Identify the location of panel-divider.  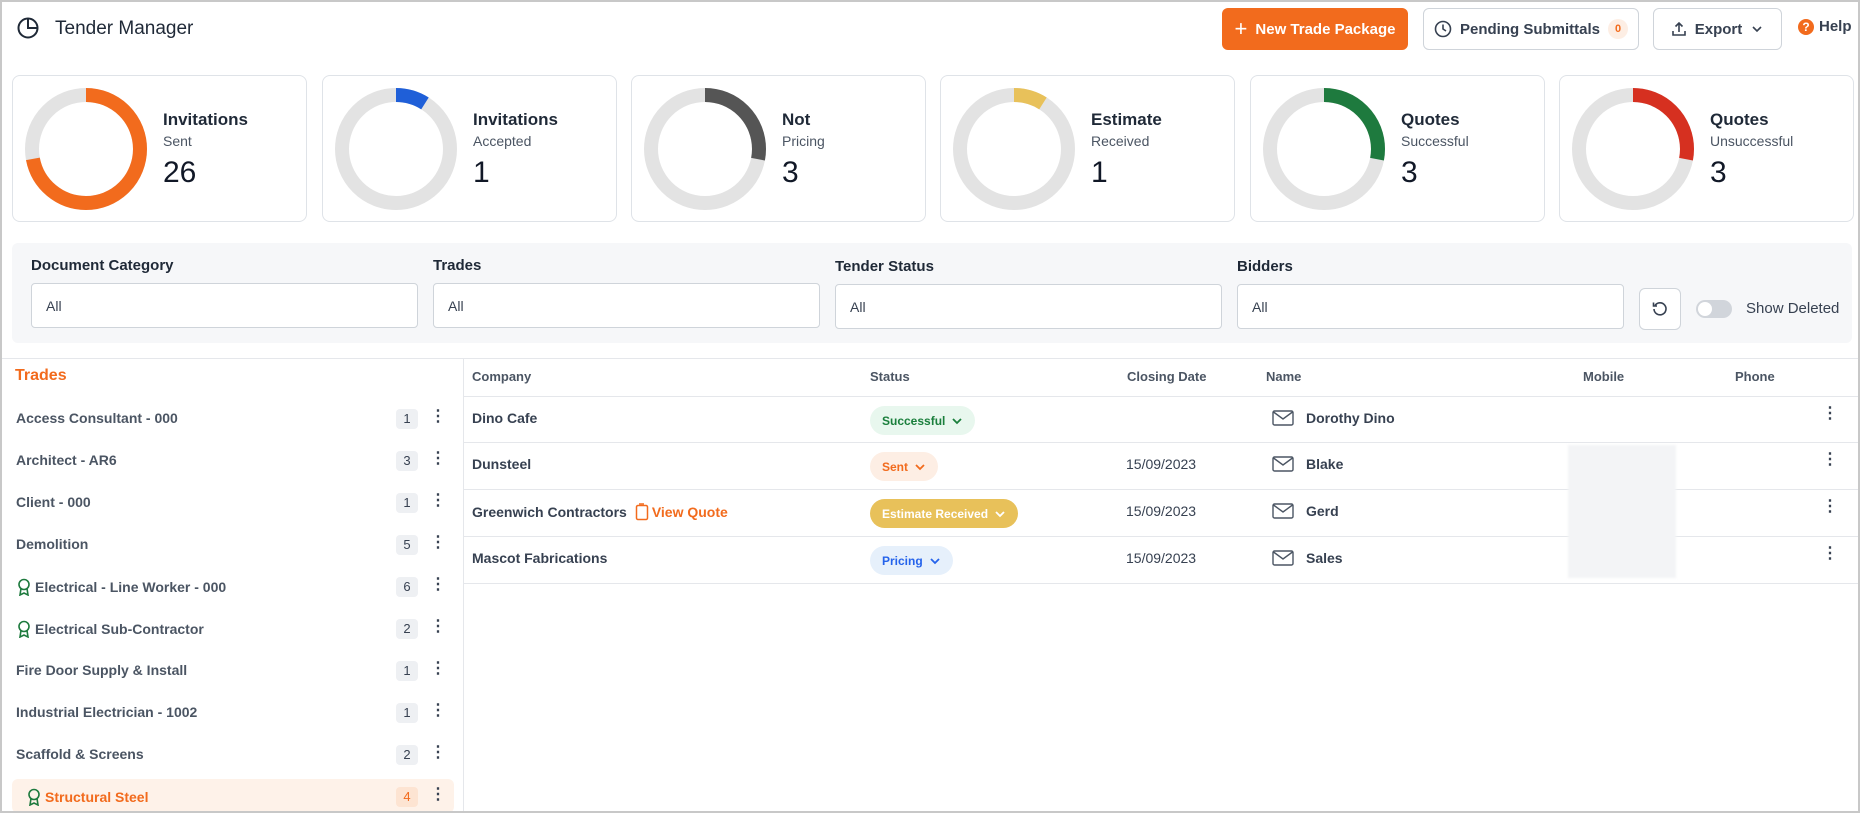
(463, 585).